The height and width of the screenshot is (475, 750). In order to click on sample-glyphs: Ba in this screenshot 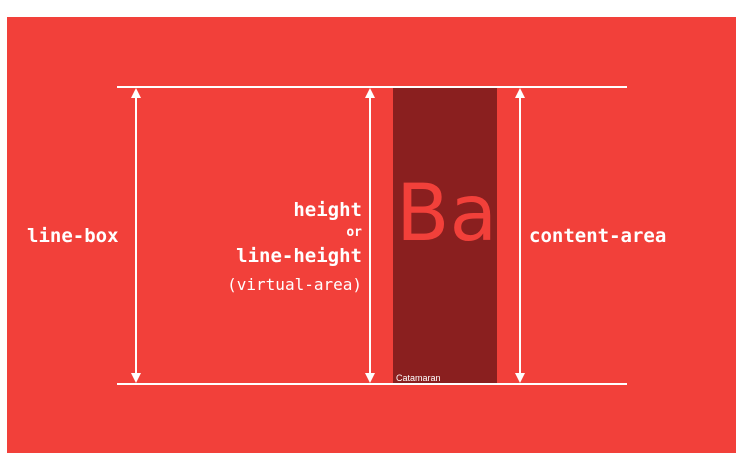, I will do `click(447, 214)`.